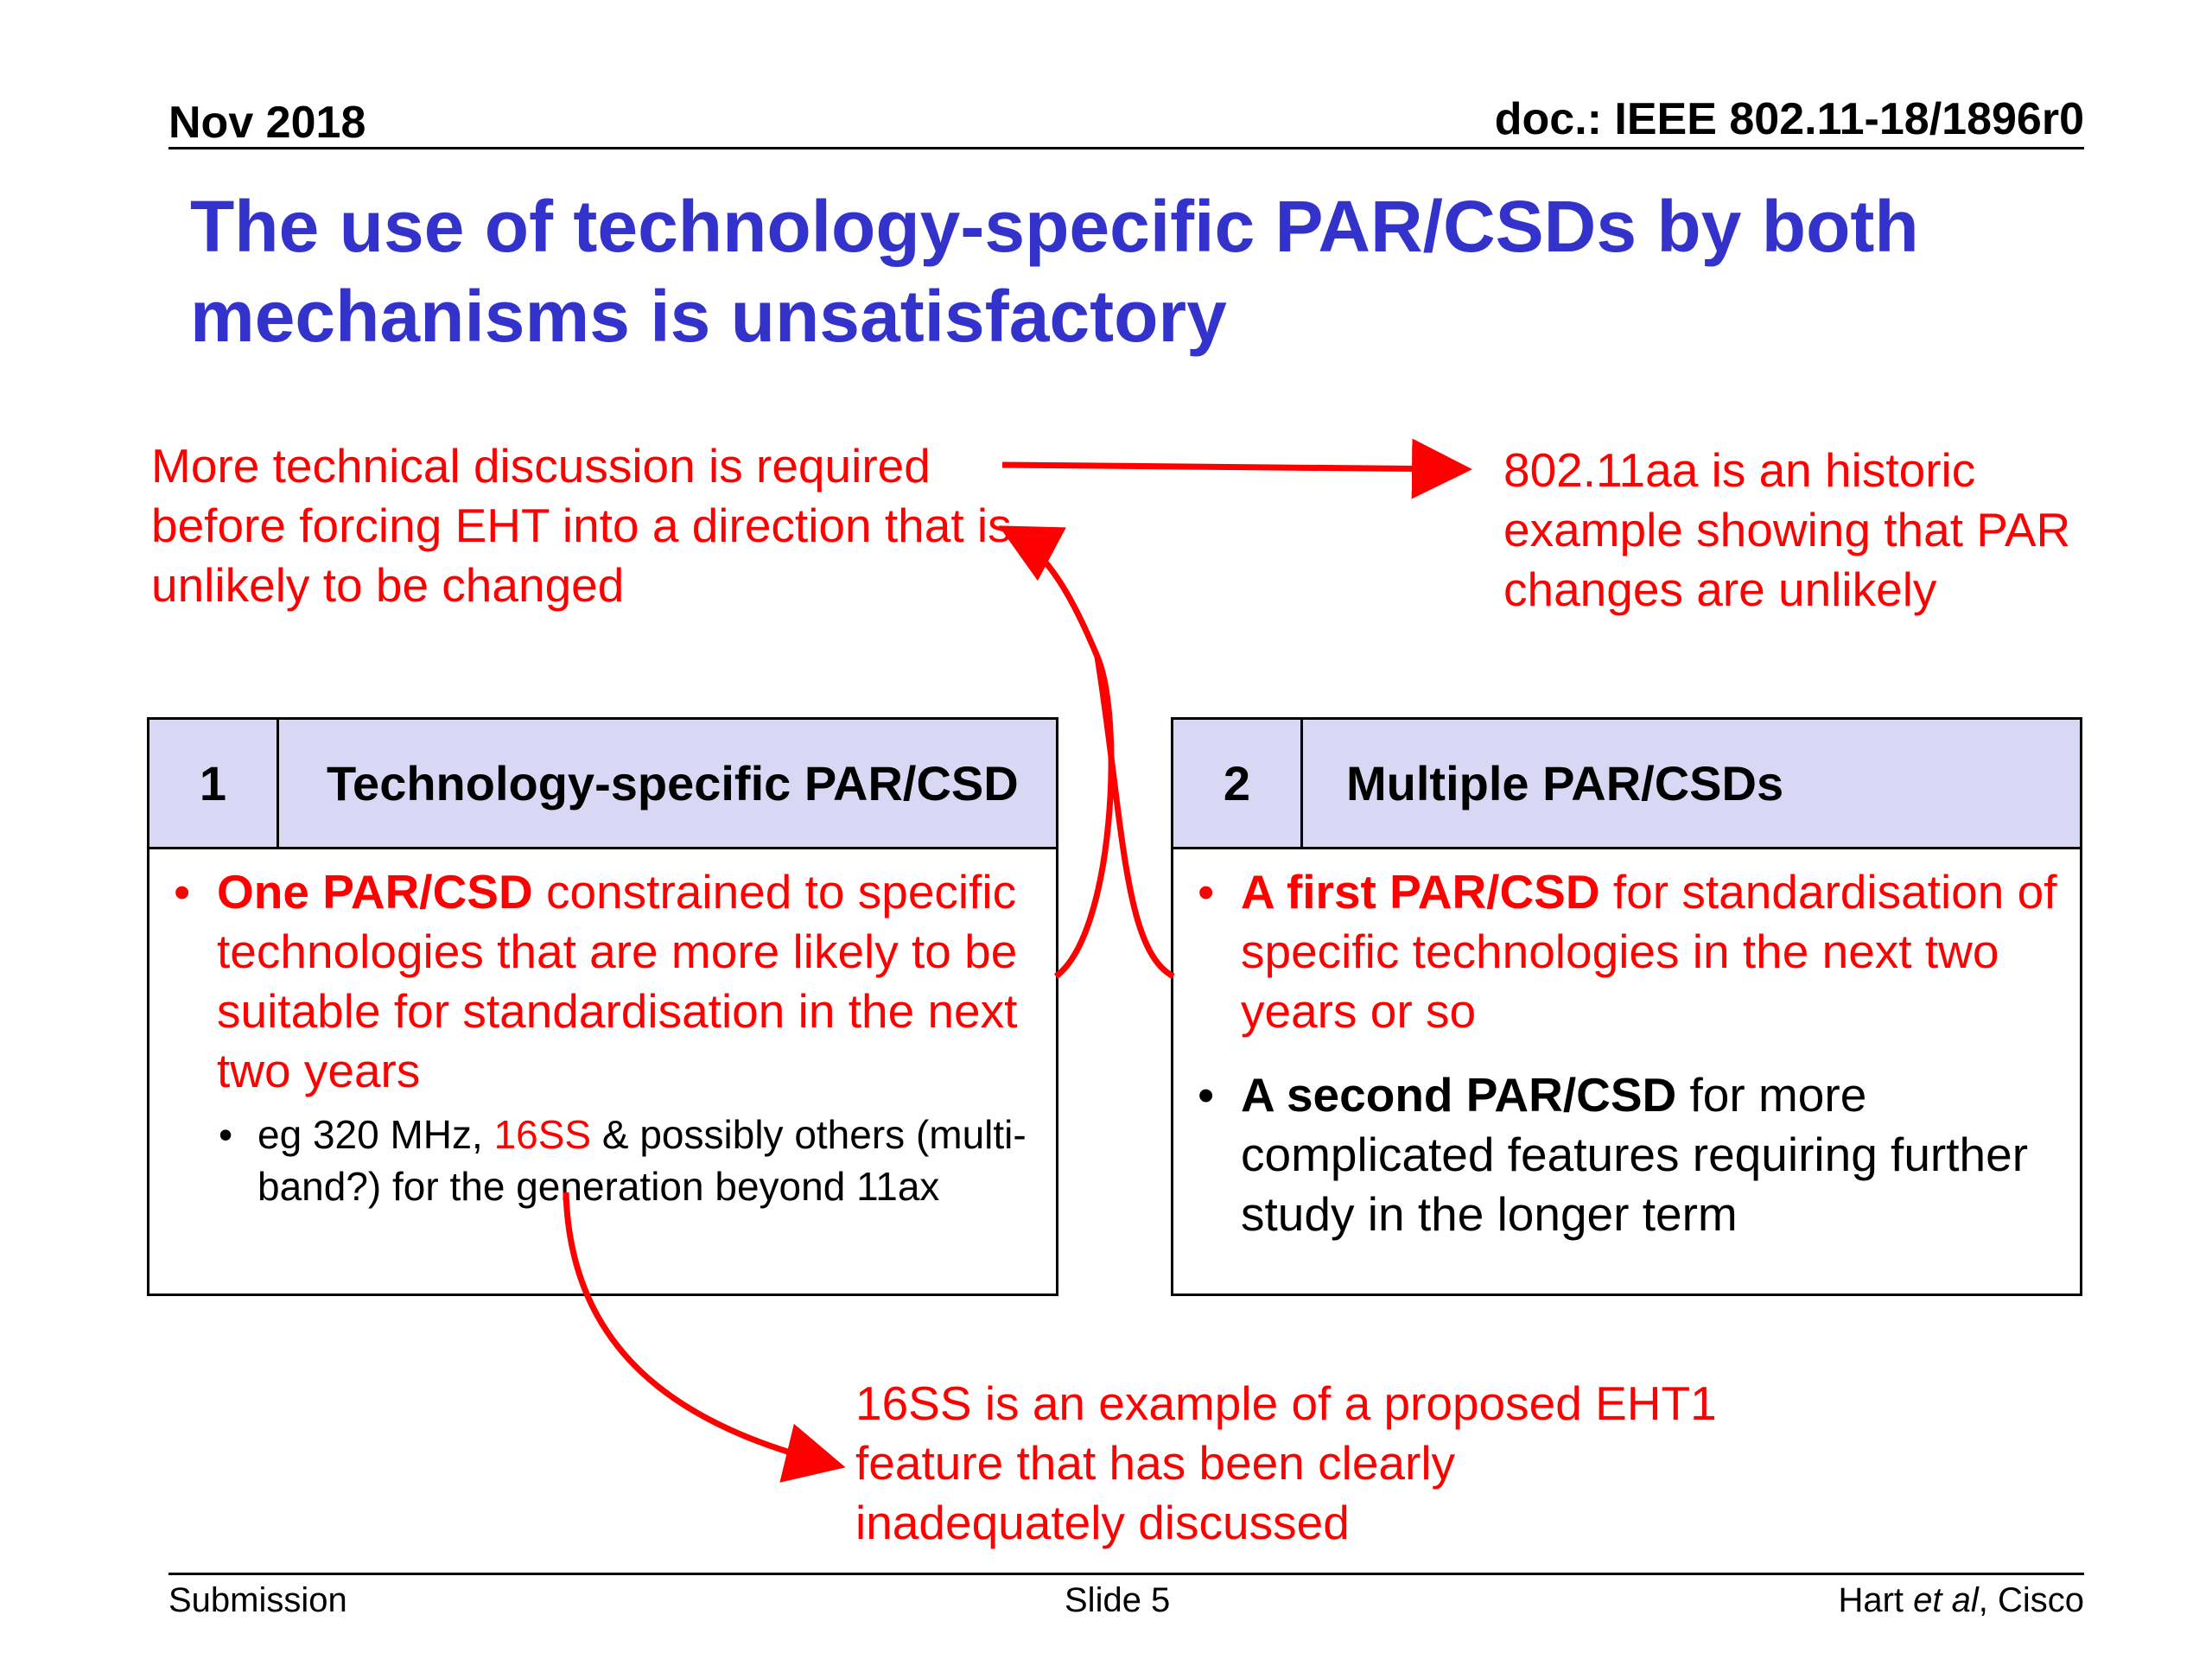  I want to click on footer-author-org: , Cisco, so click(2031, 1600).